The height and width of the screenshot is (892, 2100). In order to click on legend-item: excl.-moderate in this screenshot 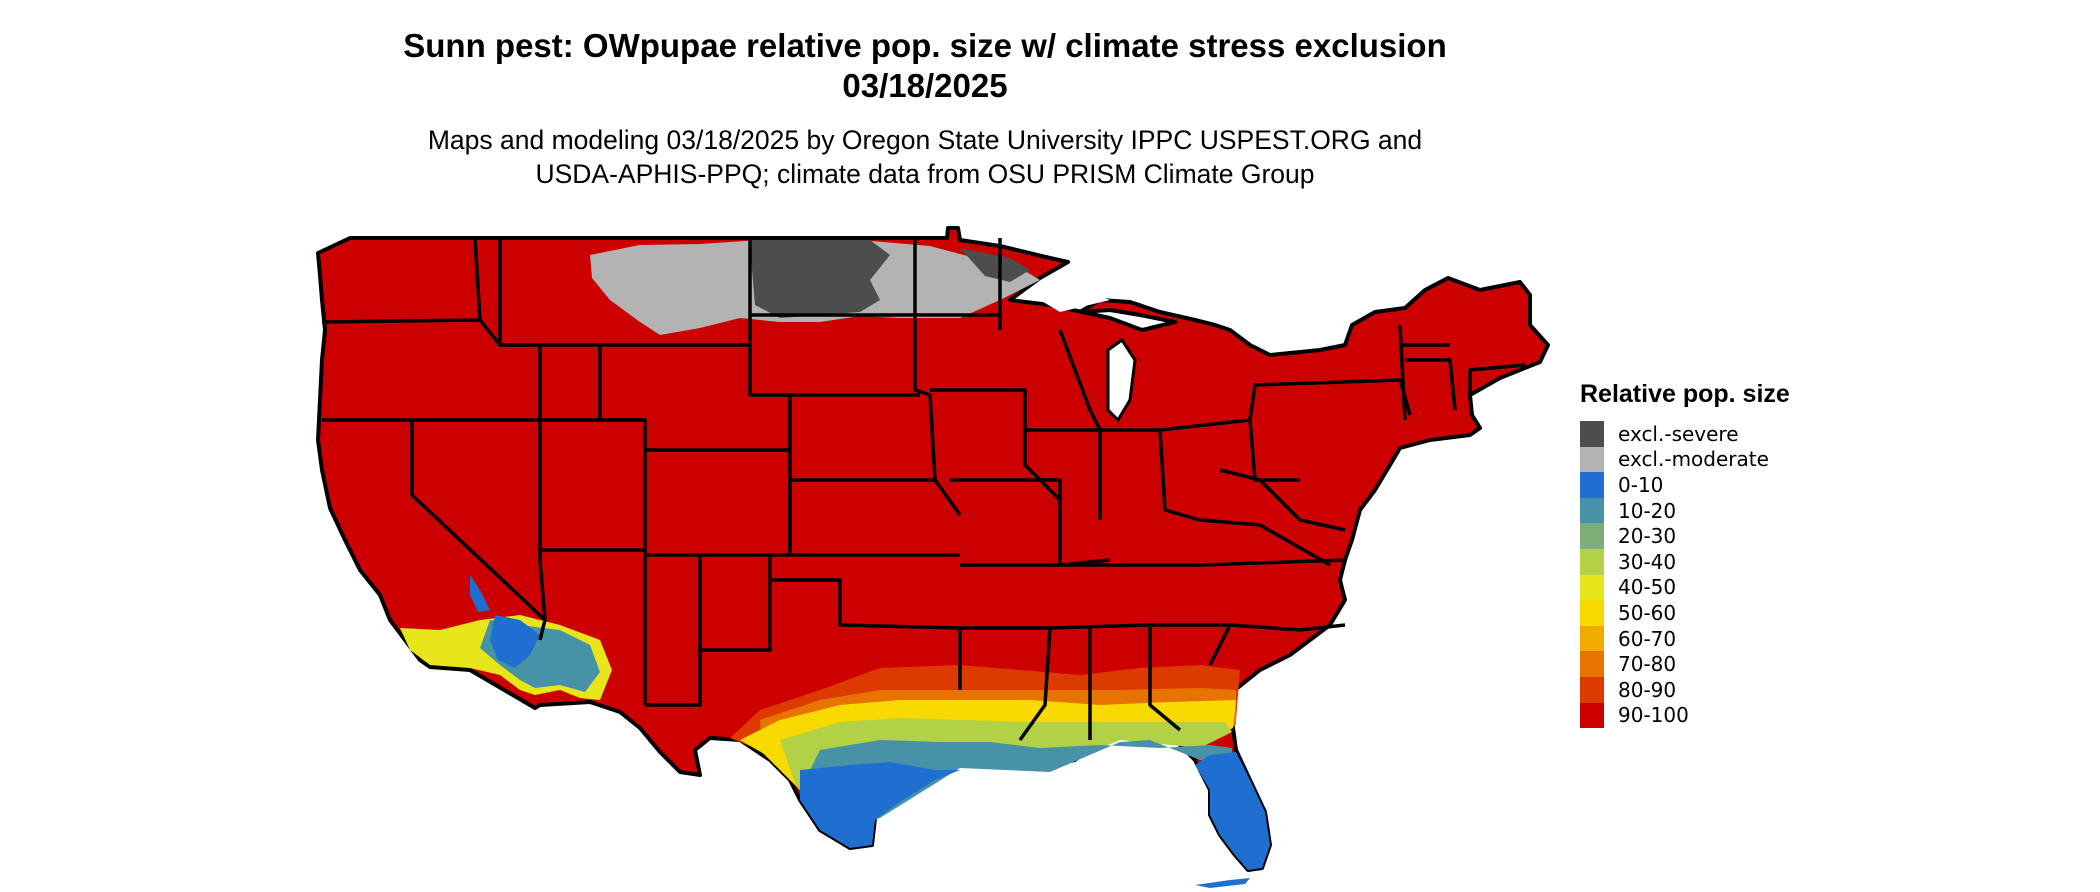, I will do `click(1685, 459)`.